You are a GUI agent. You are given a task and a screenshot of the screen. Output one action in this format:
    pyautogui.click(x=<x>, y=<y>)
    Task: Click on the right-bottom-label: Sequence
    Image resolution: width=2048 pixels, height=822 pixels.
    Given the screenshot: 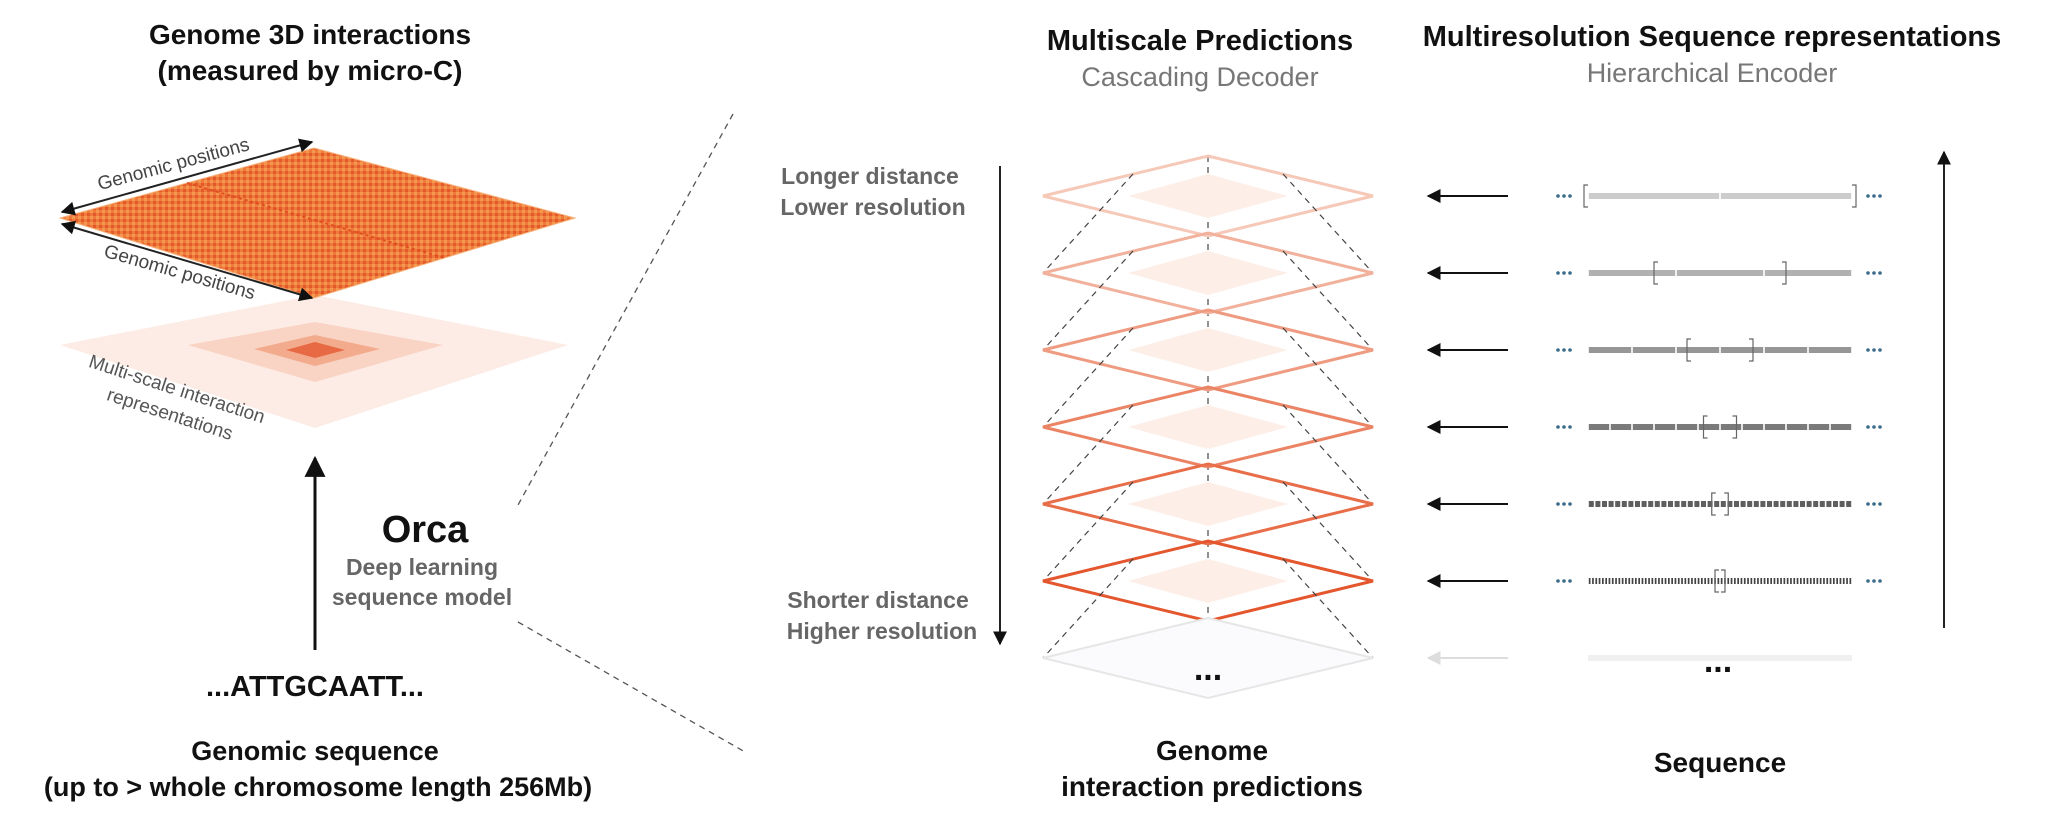 What is the action you would take?
    pyautogui.click(x=1720, y=762)
    